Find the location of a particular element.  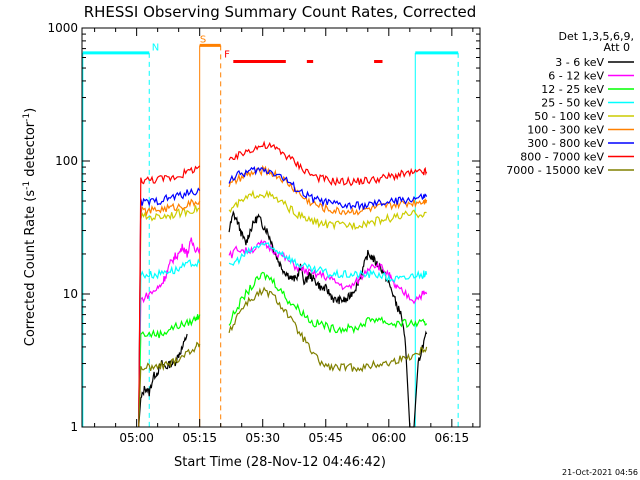

y-axis-label-sup1: -1 is located at coordinates (27, 185).